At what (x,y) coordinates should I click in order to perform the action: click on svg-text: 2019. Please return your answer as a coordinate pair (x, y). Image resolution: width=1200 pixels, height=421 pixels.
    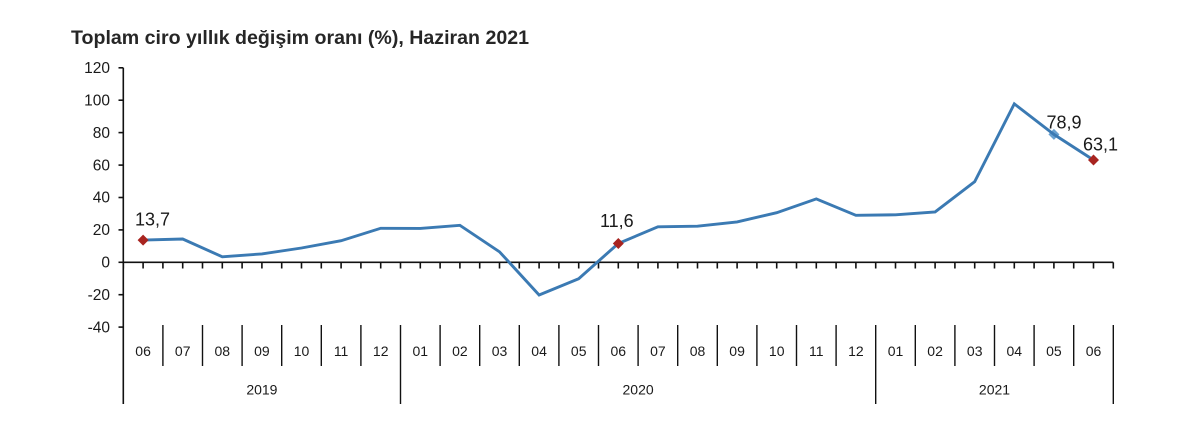
    Looking at the image, I should click on (261, 390).